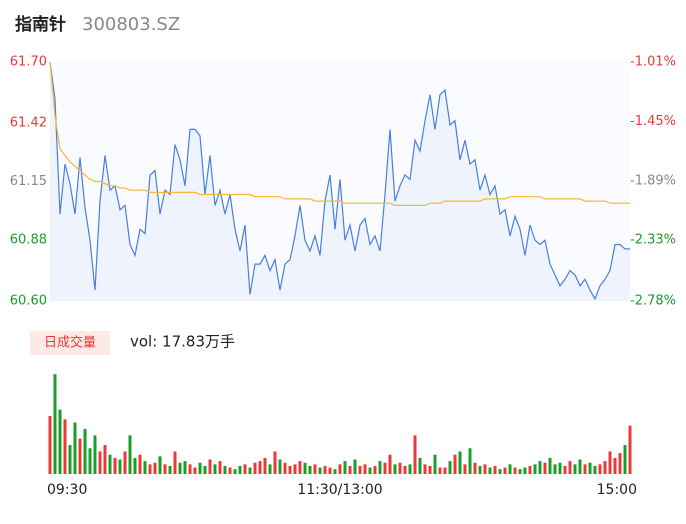  What do you see at coordinates (653, 121) in the screenshot?
I see `y2-tick-label: -1.45%` at bounding box center [653, 121].